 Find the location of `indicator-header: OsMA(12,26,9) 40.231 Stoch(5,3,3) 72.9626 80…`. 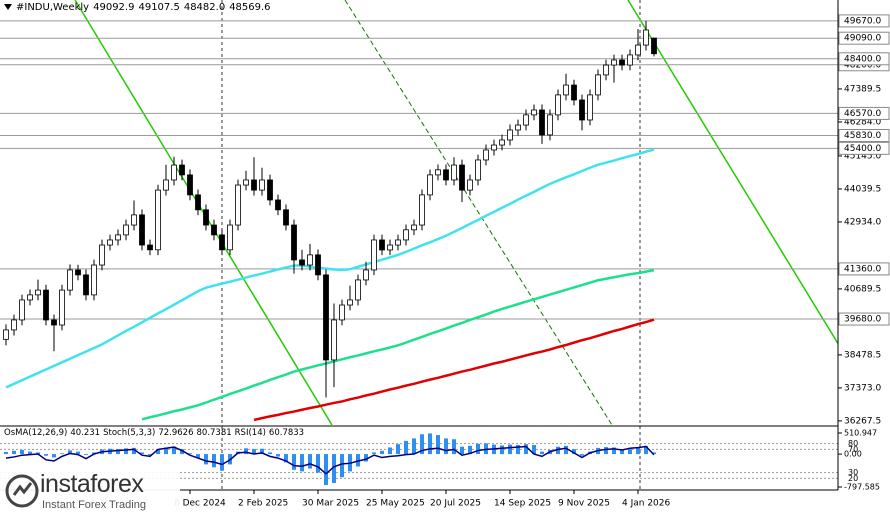

indicator-header: OsMA(12,26,9) 40.231 Stoch(5,3,3) 72.9626 80… is located at coordinates (155, 433).